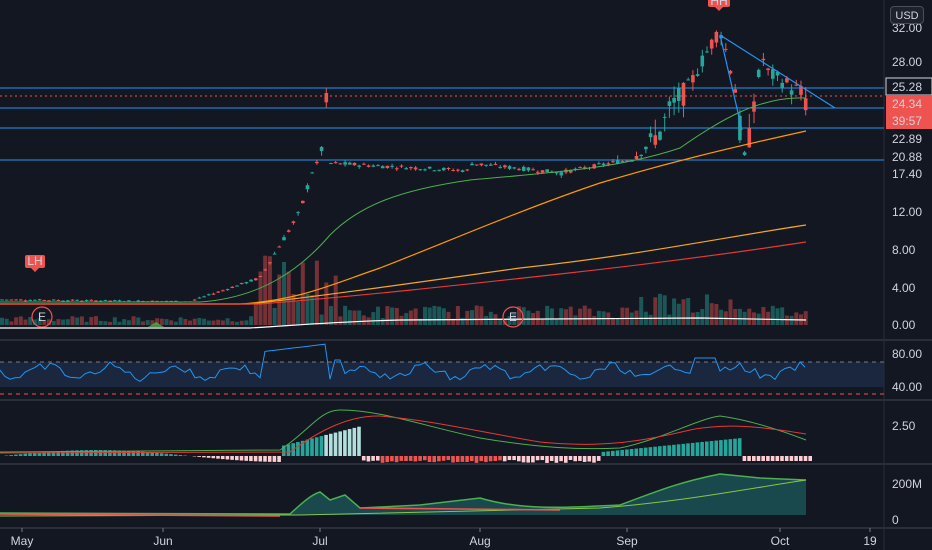 This screenshot has height=550, width=932. What do you see at coordinates (35, 263) in the screenshot?
I see `lh-marker` at bounding box center [35, 263].